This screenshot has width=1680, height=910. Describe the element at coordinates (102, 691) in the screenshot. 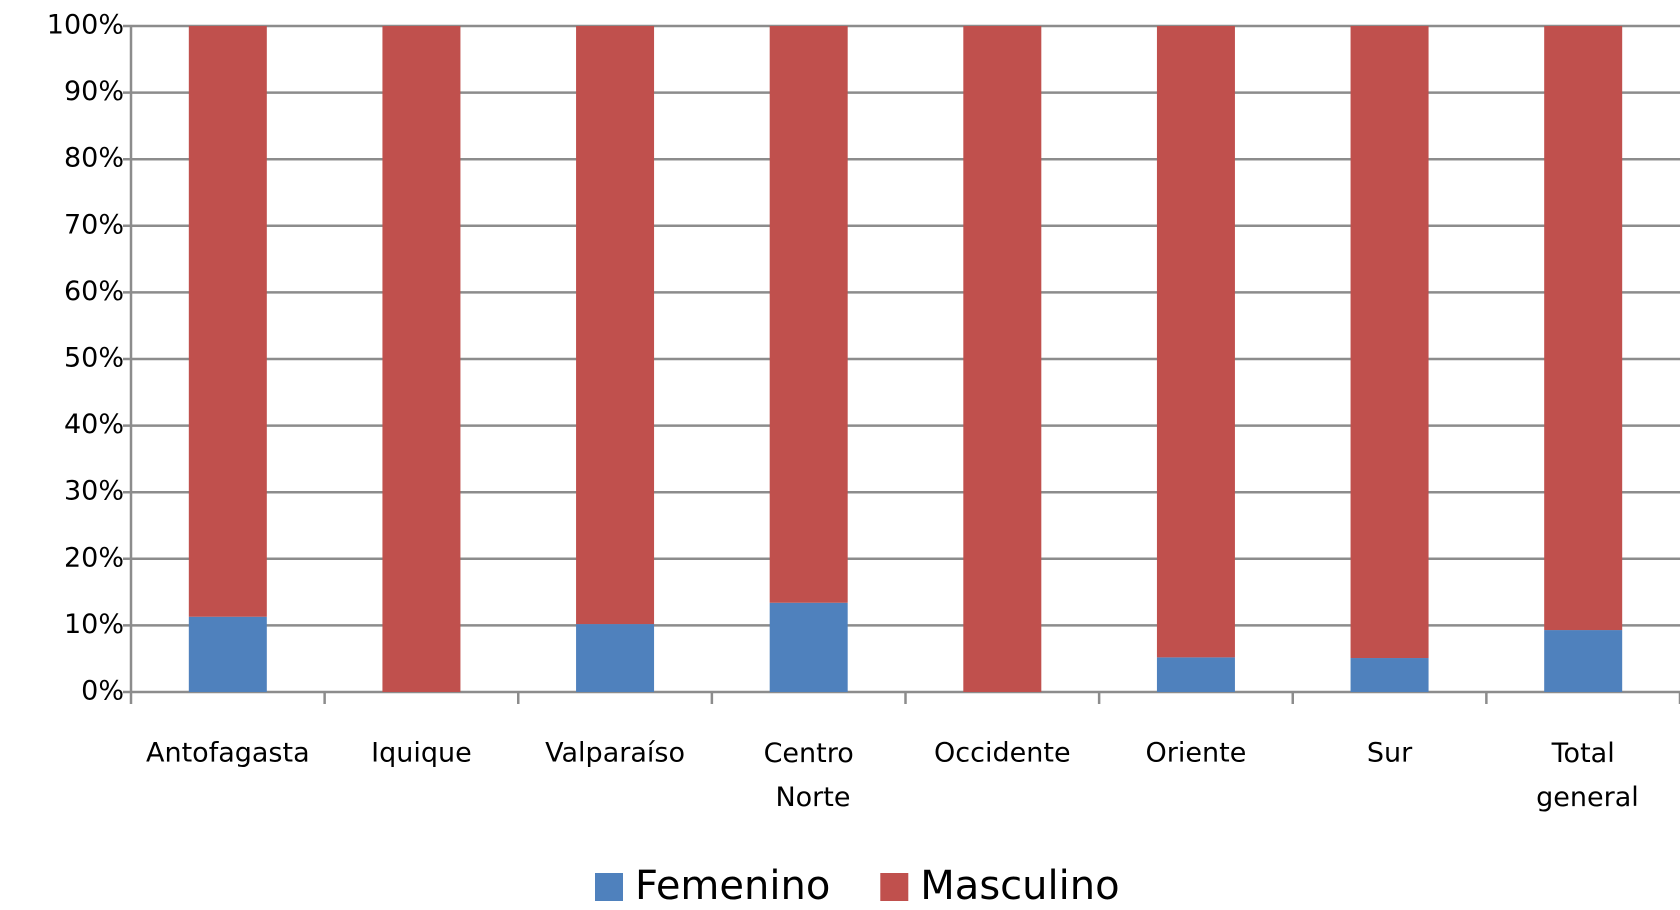

I see `y-tick-label: 0%` at that location.